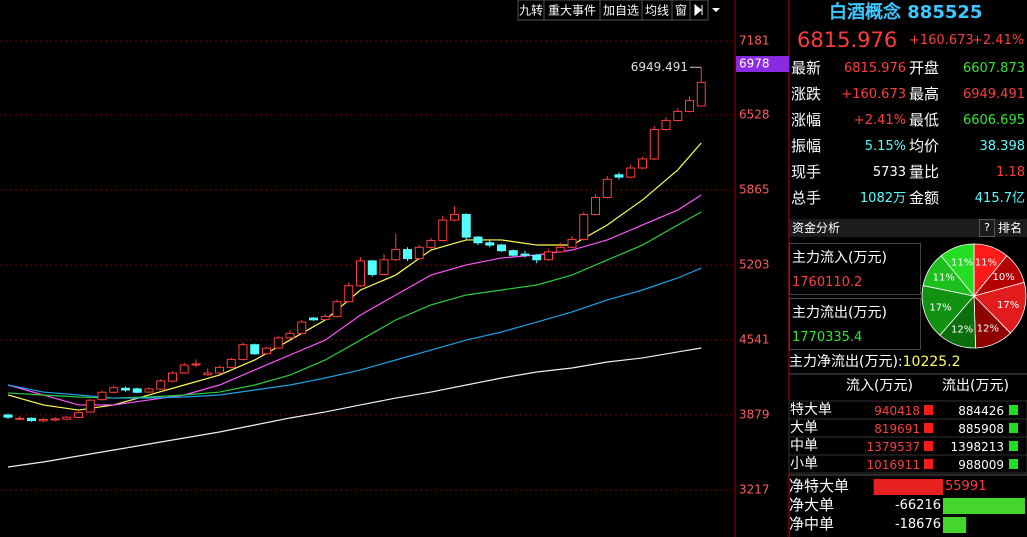 The image size is (1027, 537). What do you see at coordinates (998, 40) in the screenshot?
I see `quote-change-pct: +2.41%` at bounding box center [998, 40].